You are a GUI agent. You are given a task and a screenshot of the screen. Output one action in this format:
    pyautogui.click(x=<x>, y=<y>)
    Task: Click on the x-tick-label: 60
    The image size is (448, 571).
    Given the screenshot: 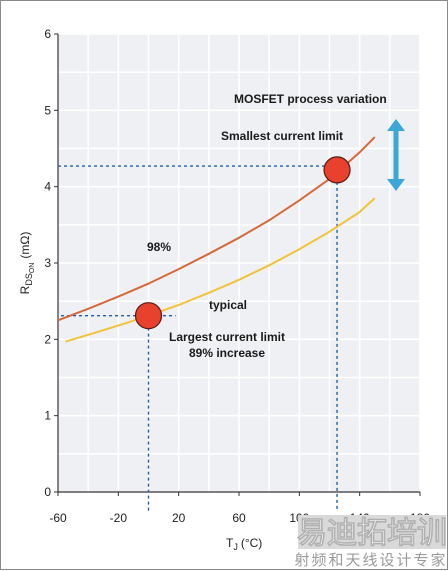 What is the action you would take?
    pyautogui.click(x=239, y=518)
    